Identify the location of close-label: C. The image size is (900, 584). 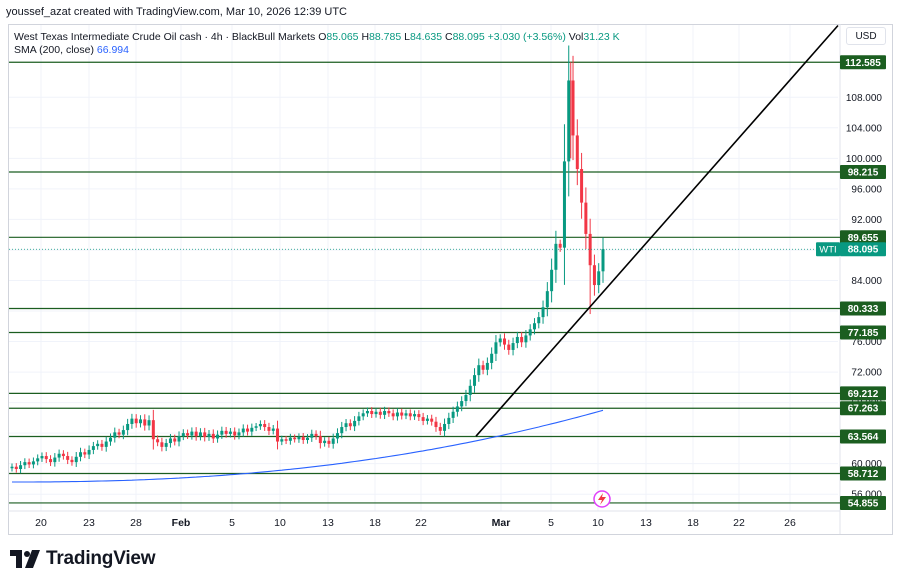
(448, 37).